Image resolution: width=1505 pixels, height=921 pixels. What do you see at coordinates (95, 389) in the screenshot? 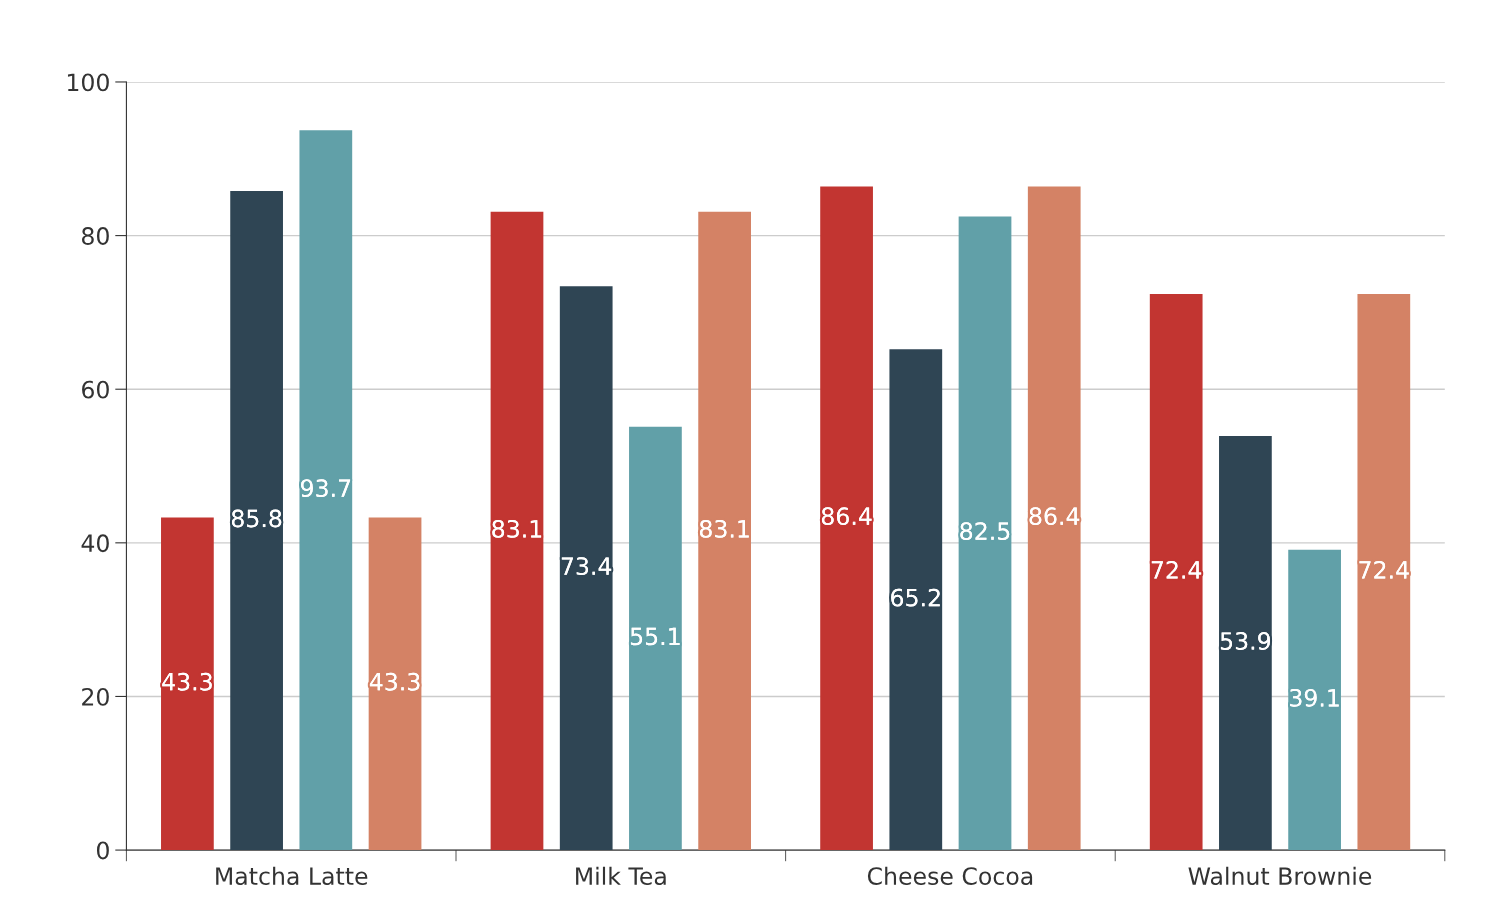
I see `y-tick-label: 60` at bounding box center [95, 389].